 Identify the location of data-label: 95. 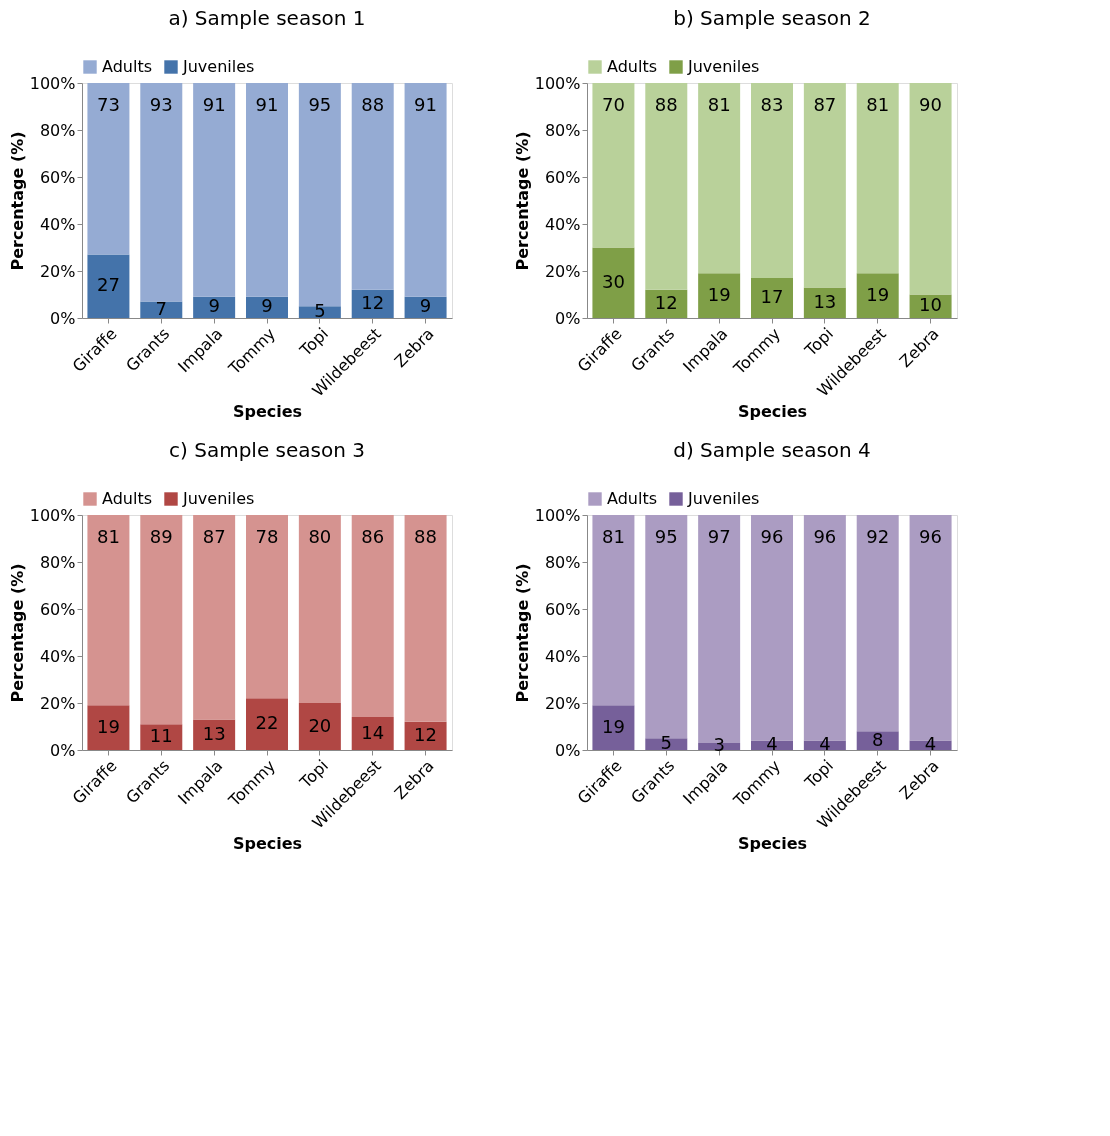
(666, 536).